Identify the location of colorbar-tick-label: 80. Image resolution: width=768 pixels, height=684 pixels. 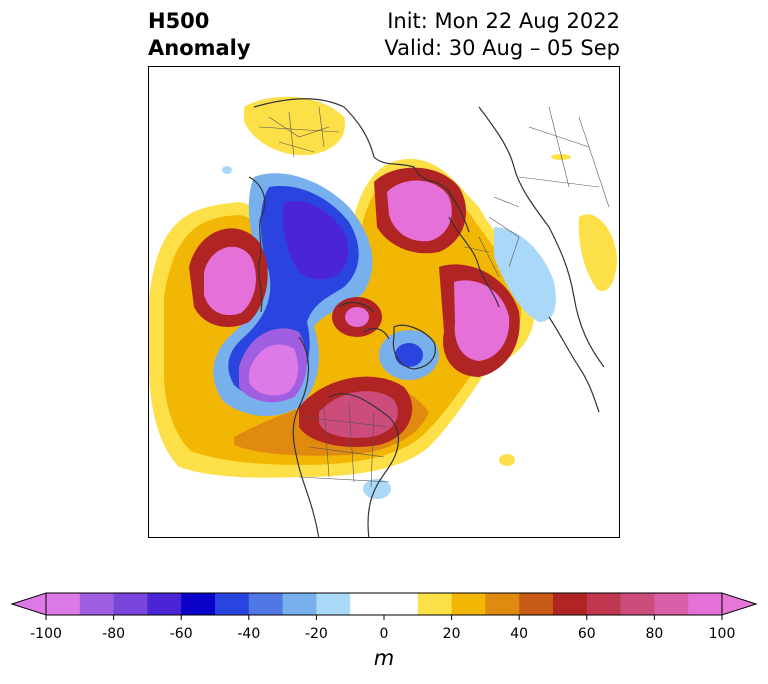
(654, 634).